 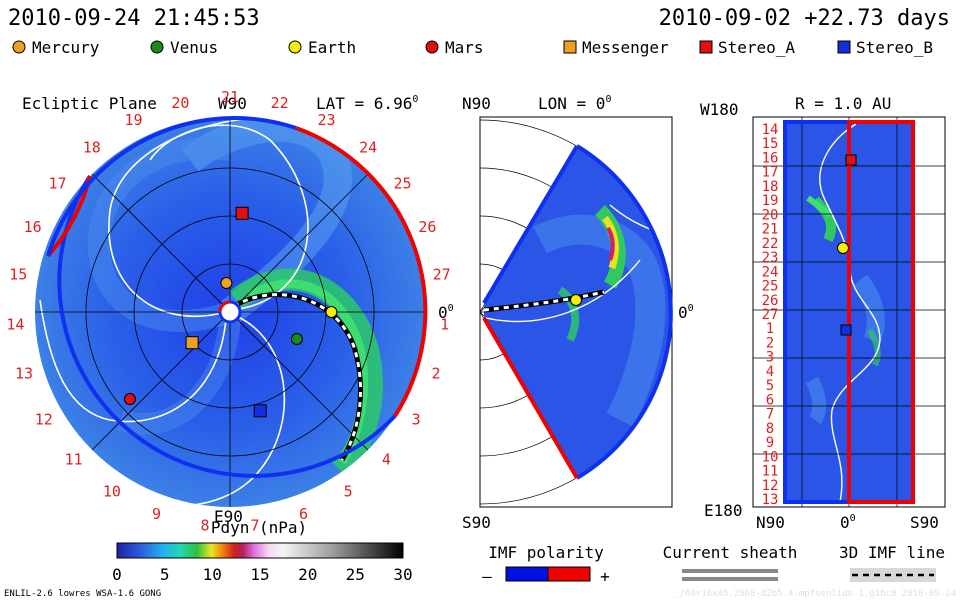 I want to click on ecliptic-bodies, so click(x=230, y=312).